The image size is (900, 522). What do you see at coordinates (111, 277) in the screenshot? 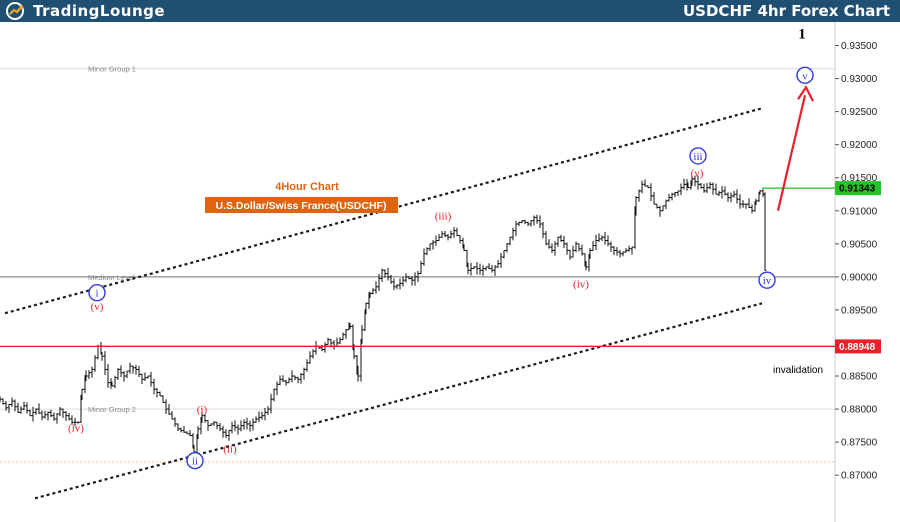
I see `medium-level-label: Medium Level` at bounding box center [111, 277].